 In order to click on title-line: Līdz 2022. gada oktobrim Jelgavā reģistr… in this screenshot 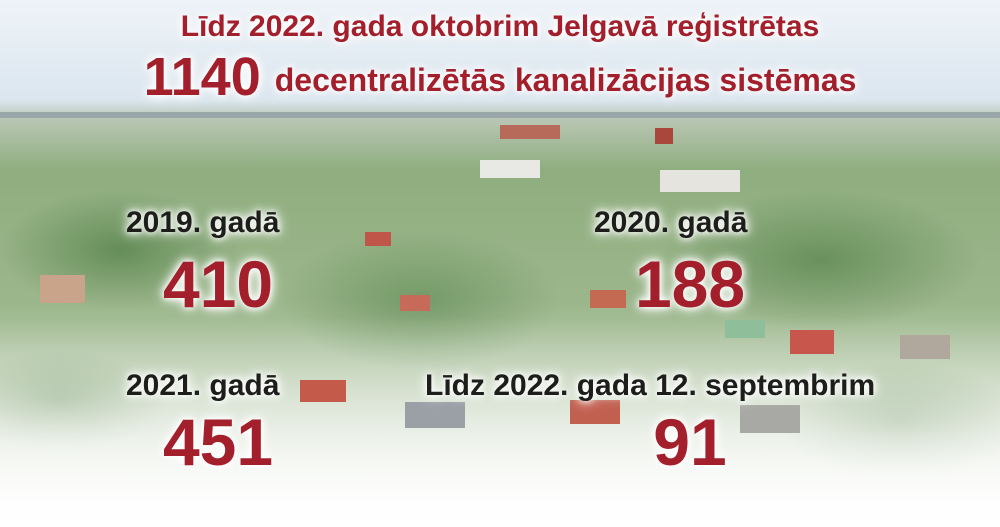, I will do `click(500, 26)`.